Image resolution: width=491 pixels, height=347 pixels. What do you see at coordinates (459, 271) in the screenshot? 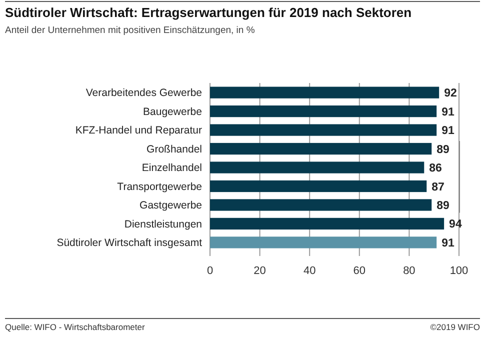
I see `x-tick-label: 100` at bounding box center [459, 271].